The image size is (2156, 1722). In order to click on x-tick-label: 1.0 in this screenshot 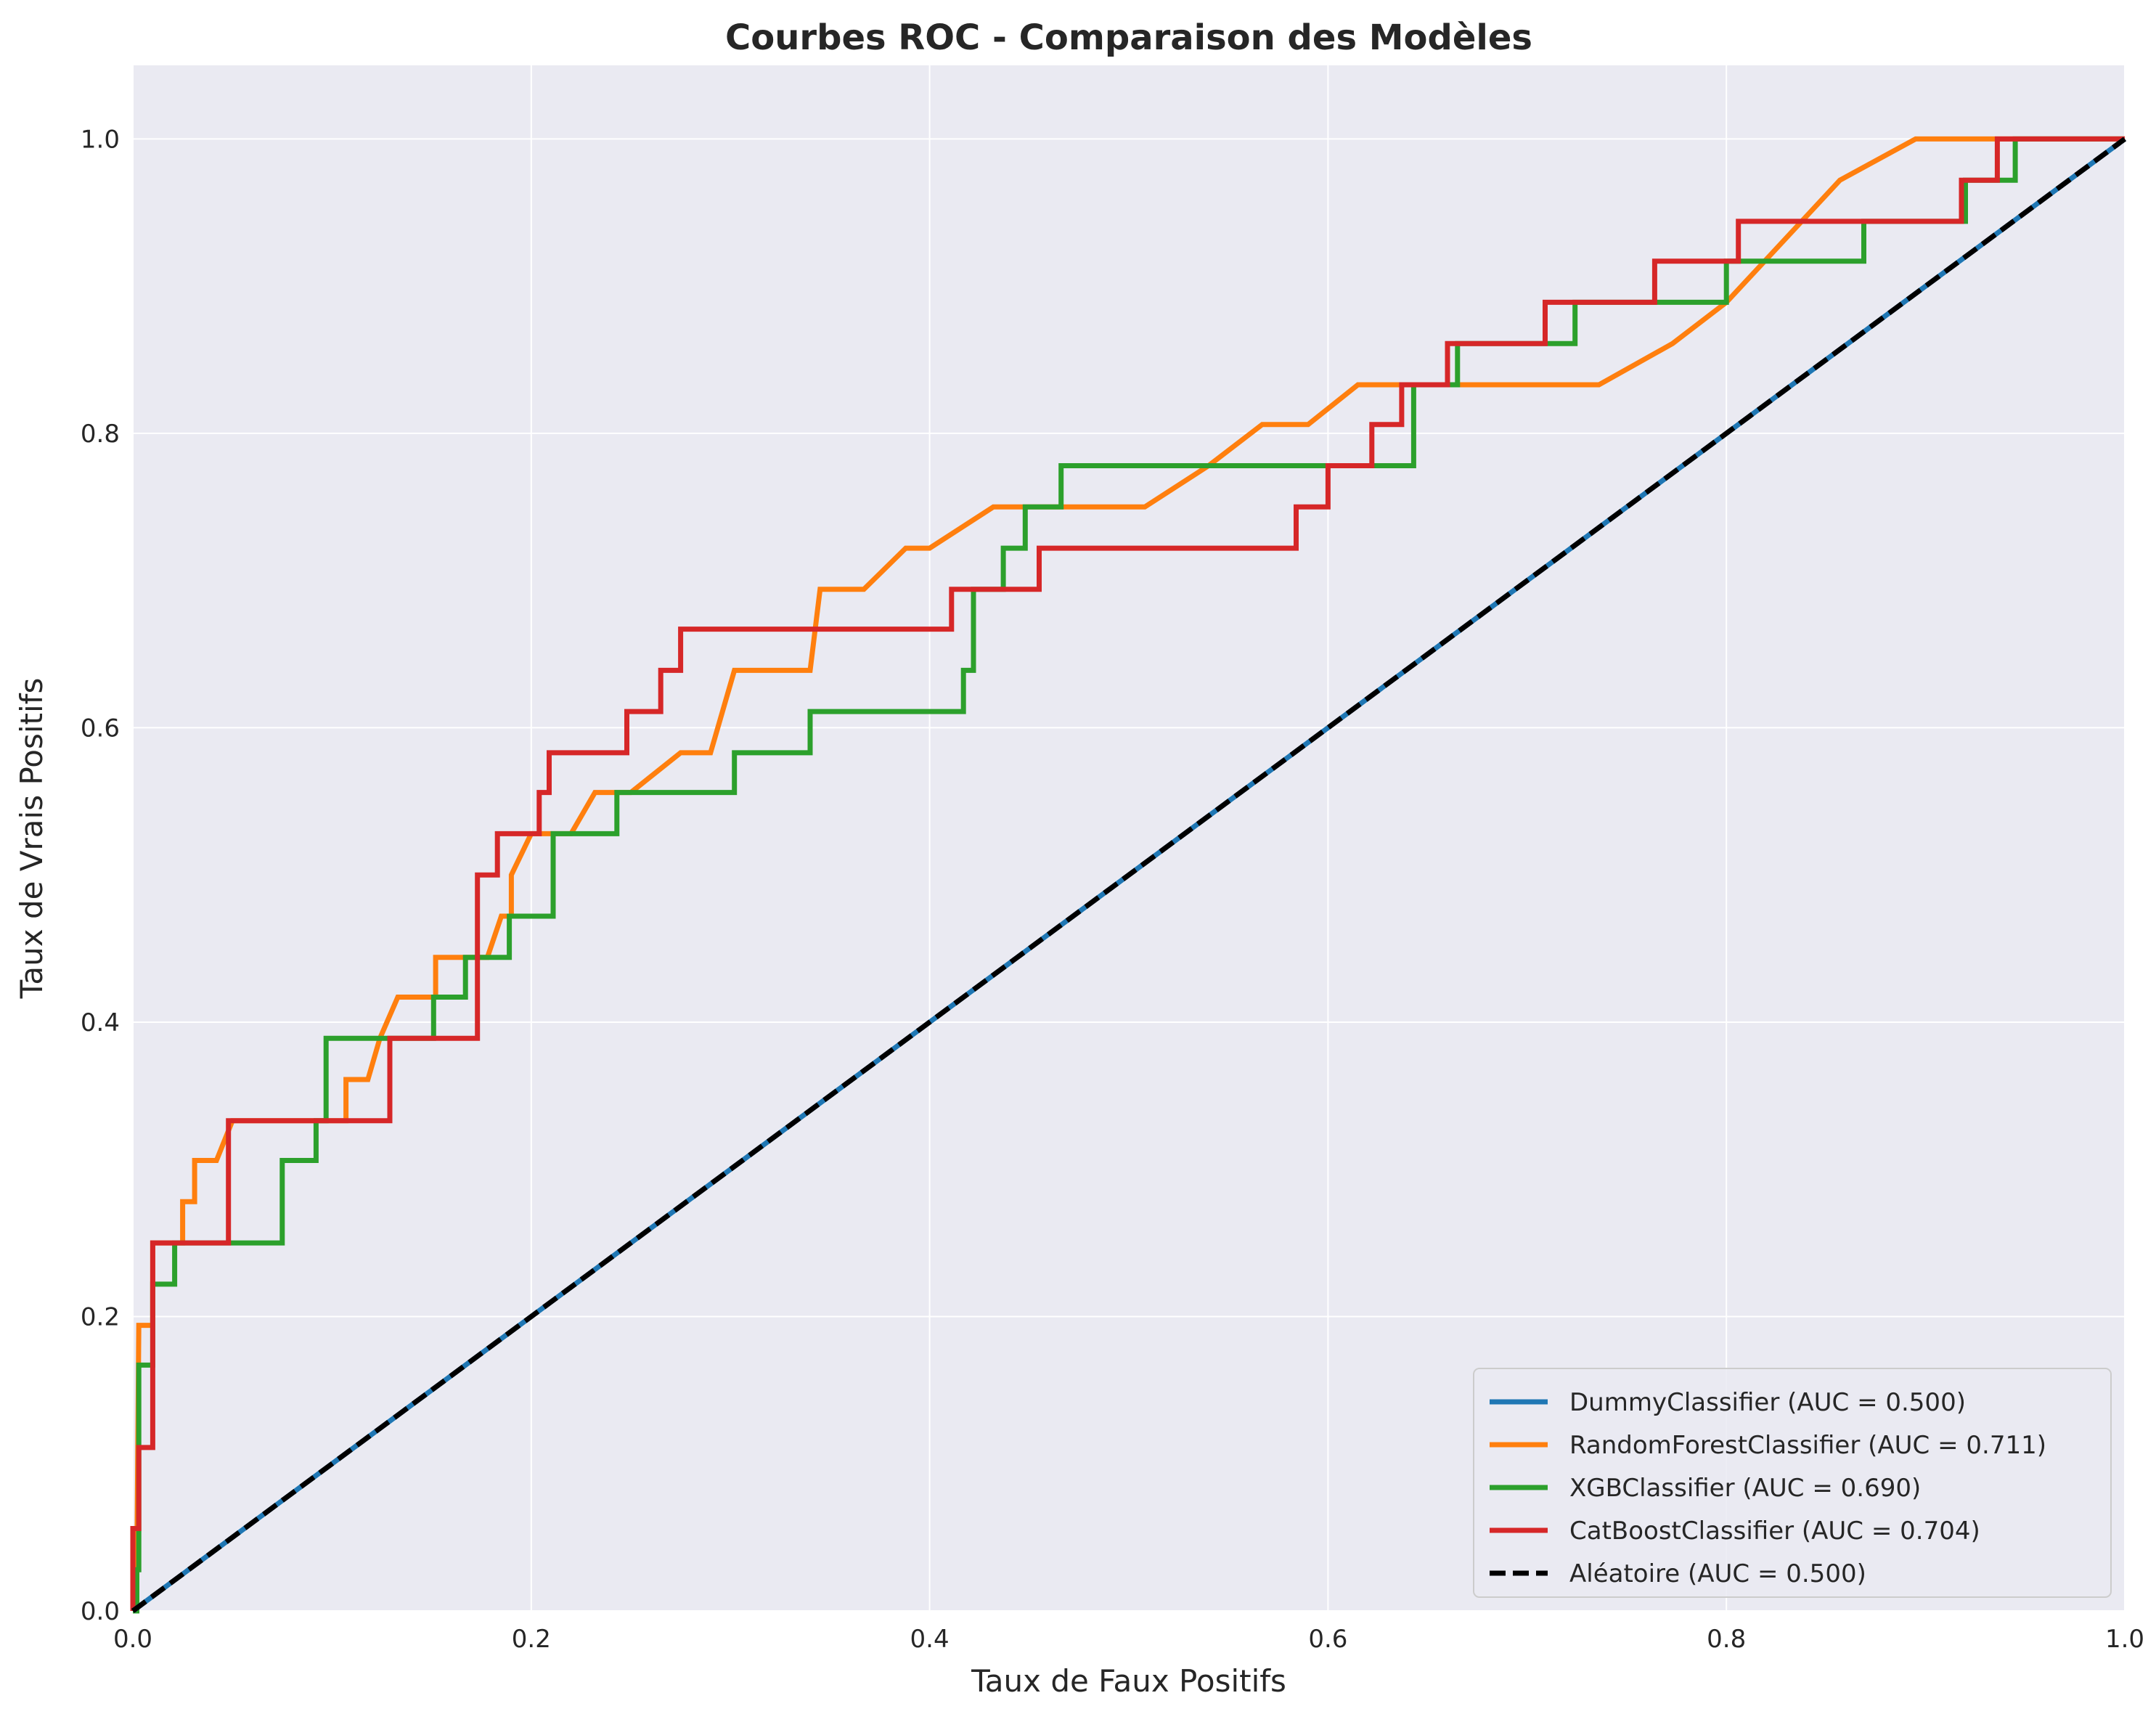, I will do `click(2125, 1639)`.